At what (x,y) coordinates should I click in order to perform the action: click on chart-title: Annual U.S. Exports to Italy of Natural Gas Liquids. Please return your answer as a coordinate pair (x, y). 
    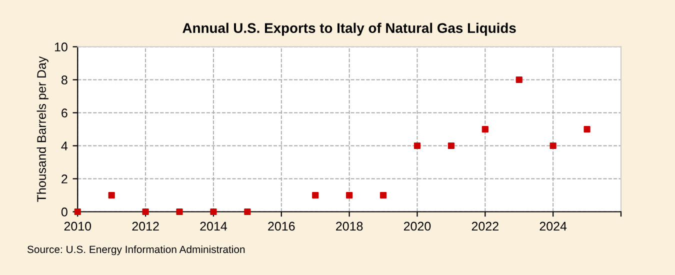
    Looking at the image, I should click on (349, 29).